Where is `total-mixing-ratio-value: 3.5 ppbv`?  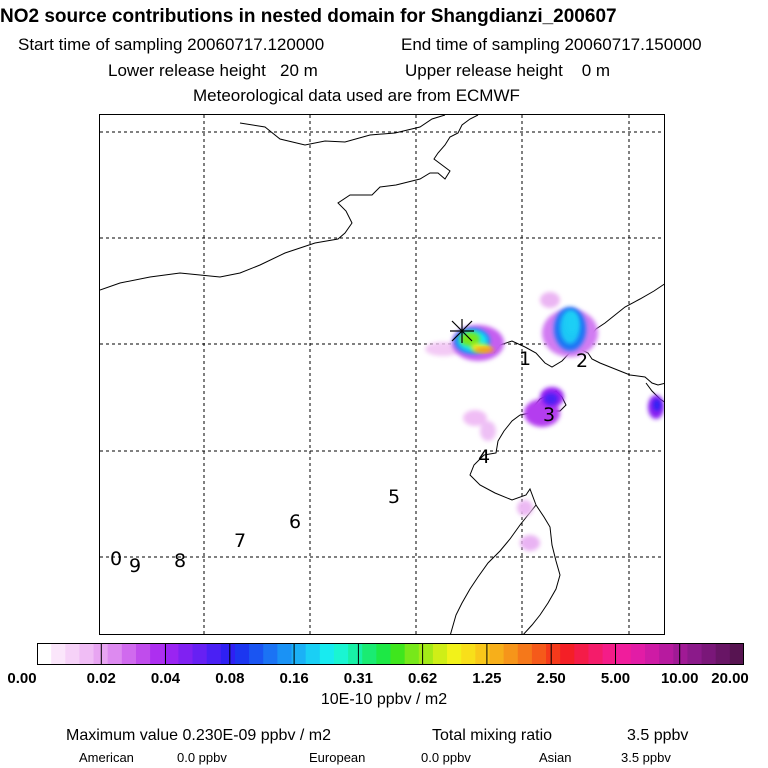
total-mixing-ratio-value: 3.5 ppbv is located at coordinates (658, 735).